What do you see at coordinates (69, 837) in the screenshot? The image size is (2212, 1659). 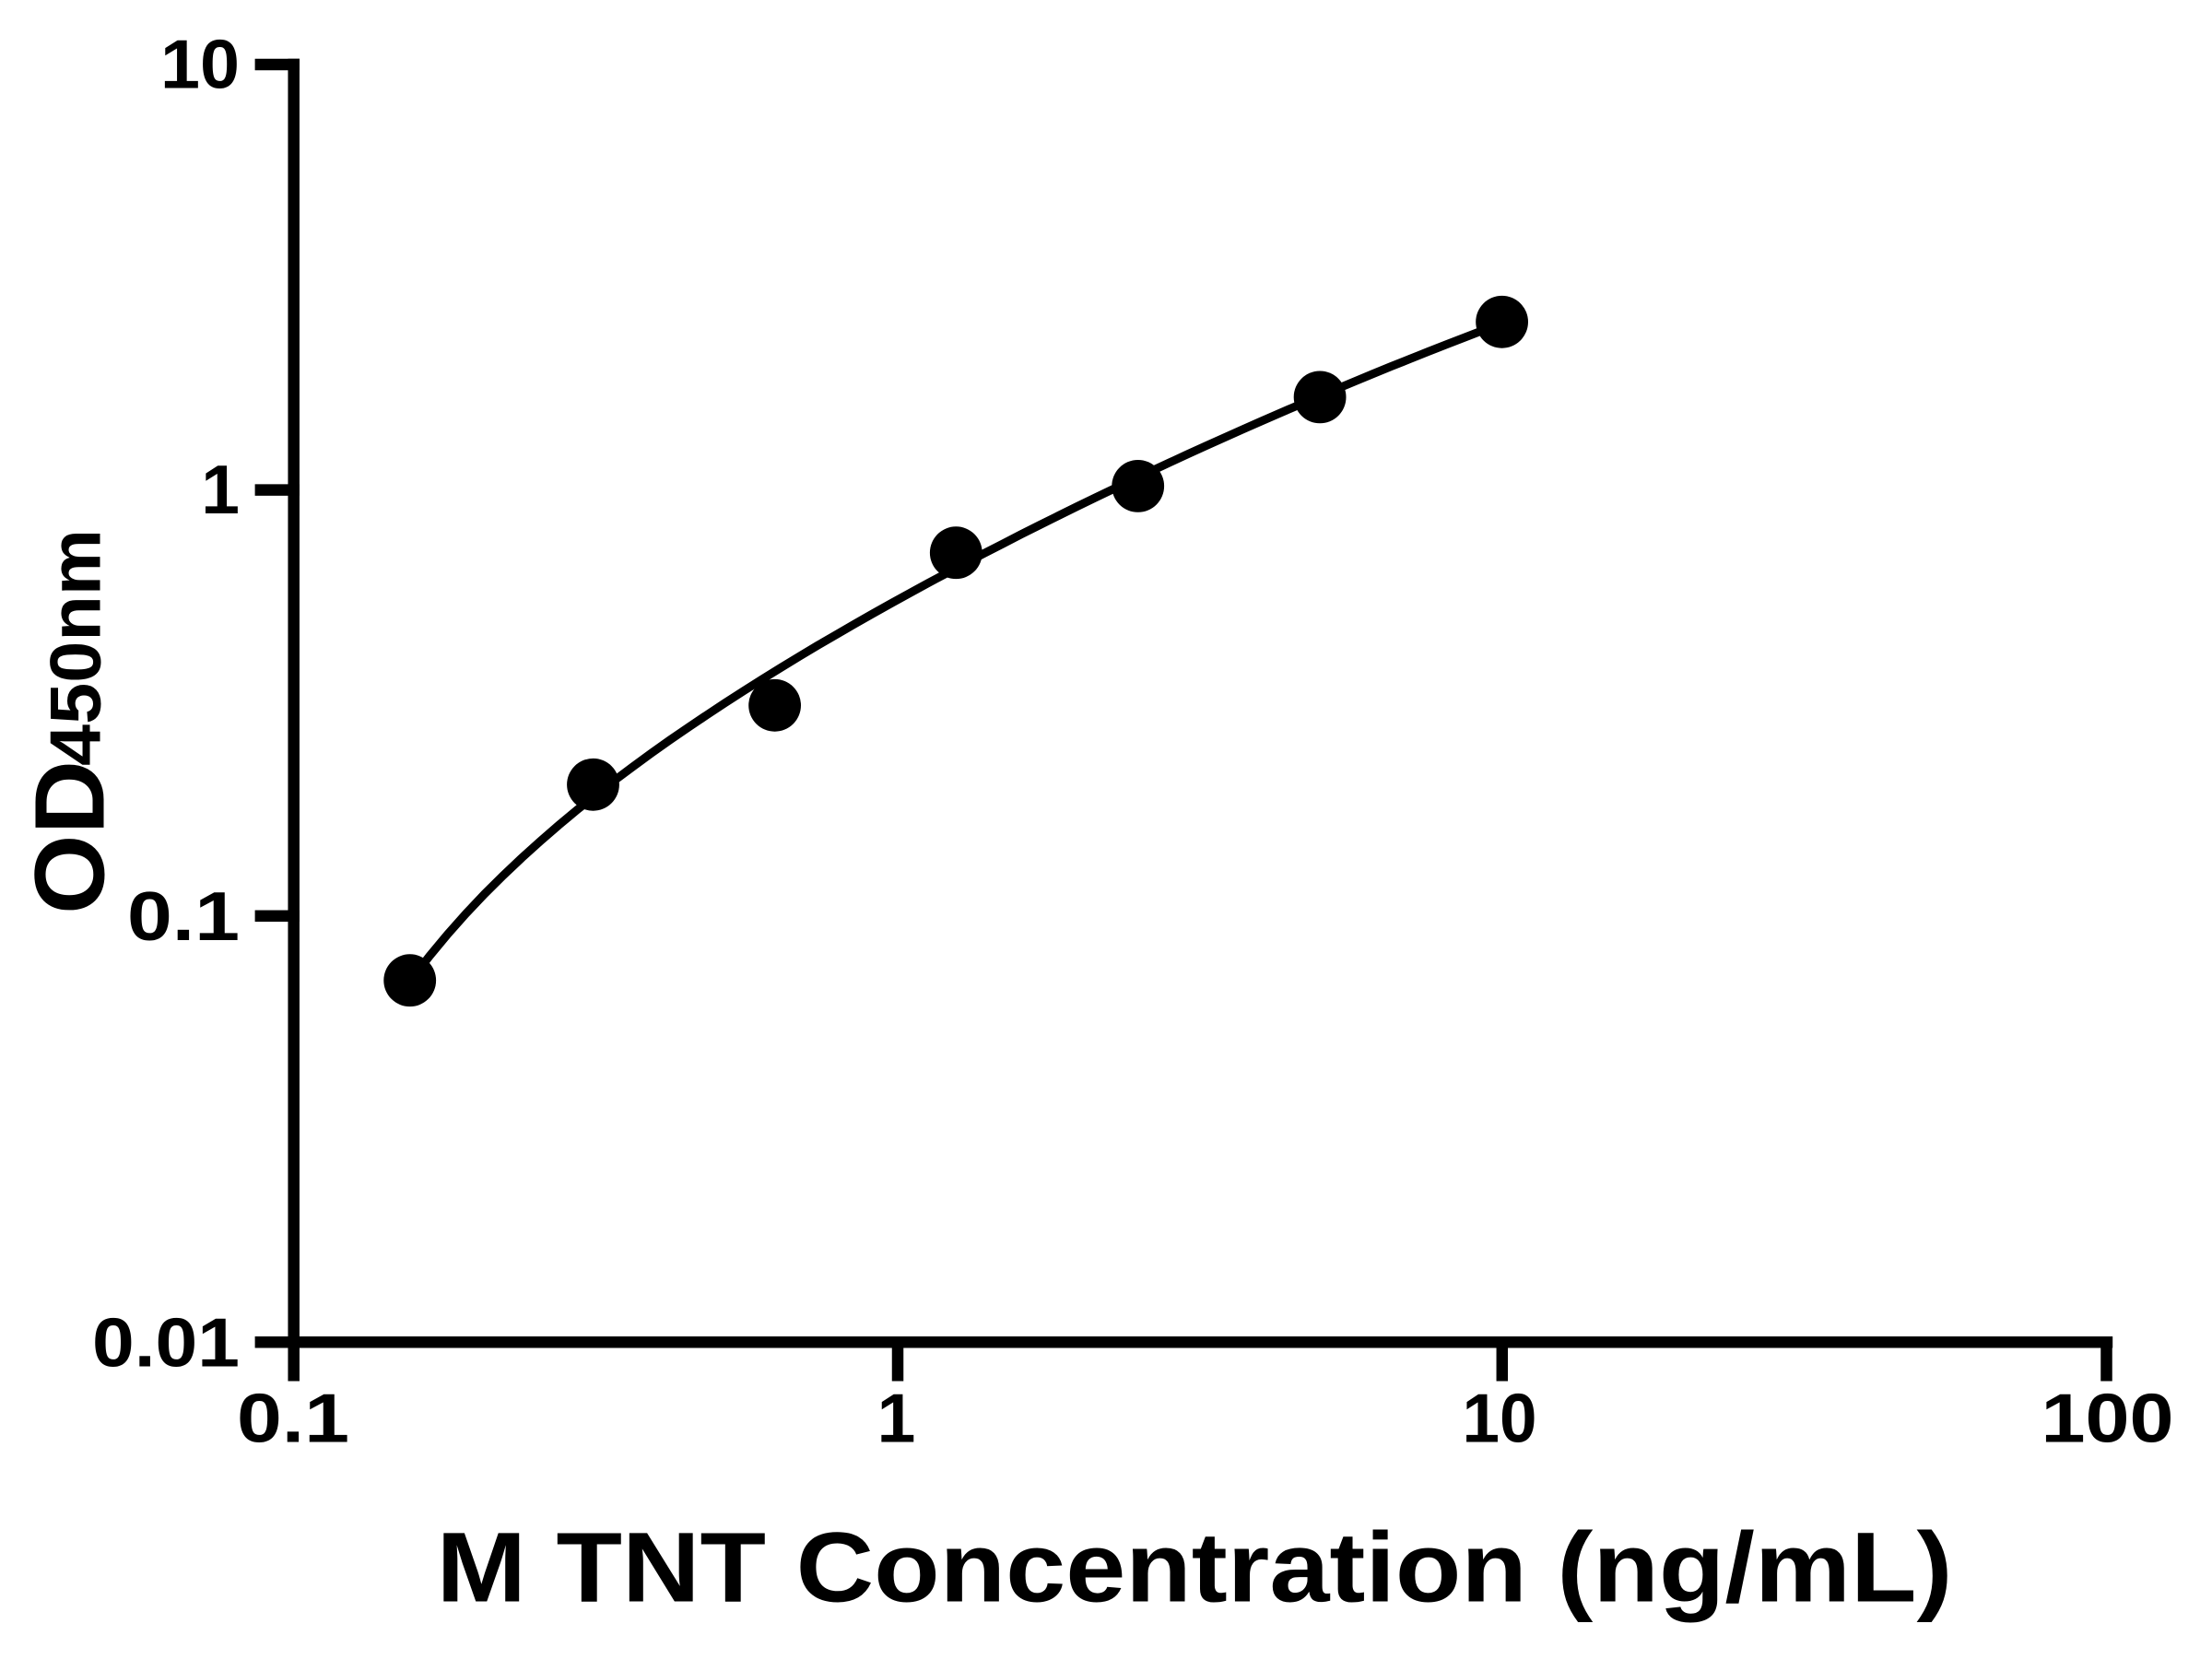 I see `svg-text: OD` at bounding box center [69, 837].